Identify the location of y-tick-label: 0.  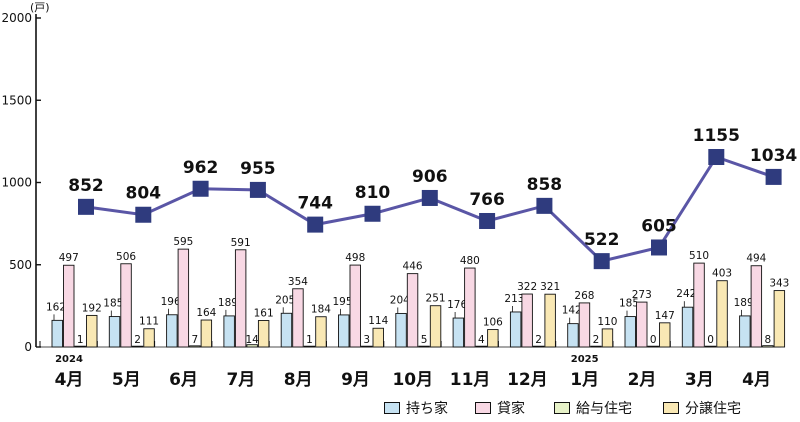
(28, 347).